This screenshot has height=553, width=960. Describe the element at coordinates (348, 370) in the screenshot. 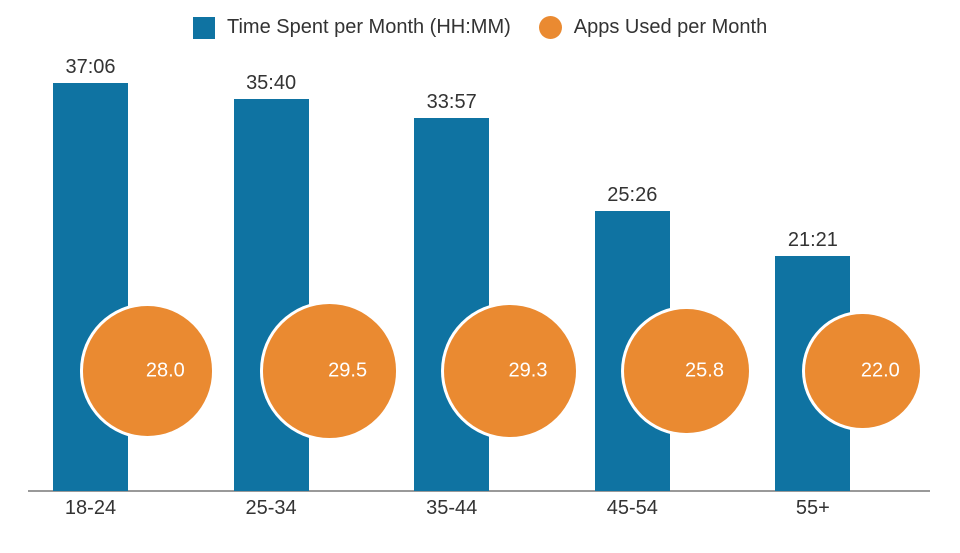

I see `bubble-value-label: 29.5` at that location.